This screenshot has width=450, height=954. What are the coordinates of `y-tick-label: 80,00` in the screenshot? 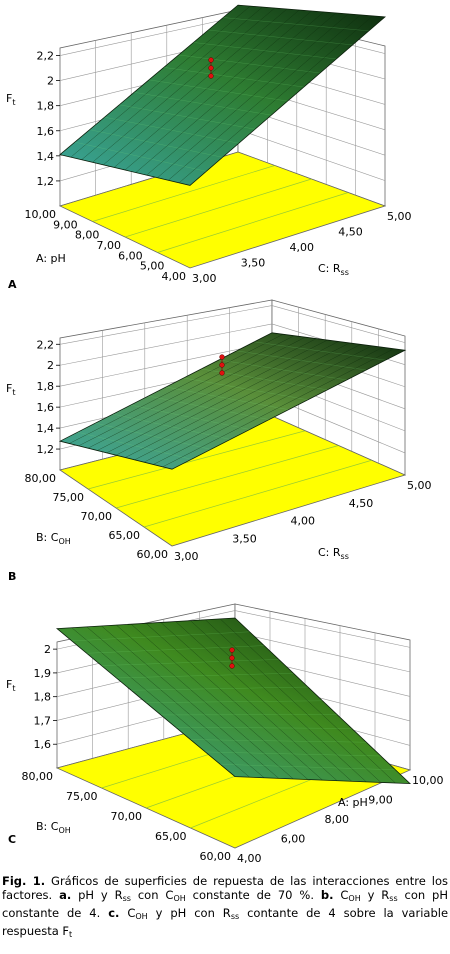 It's located at (38, 776).